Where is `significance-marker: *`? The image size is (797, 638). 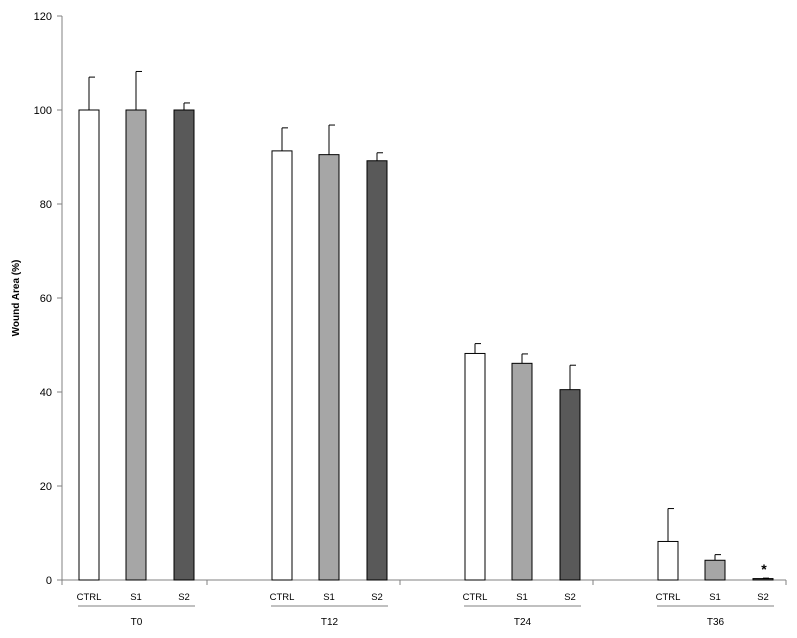 significance-marker: * is located at coordinates (764, 569).